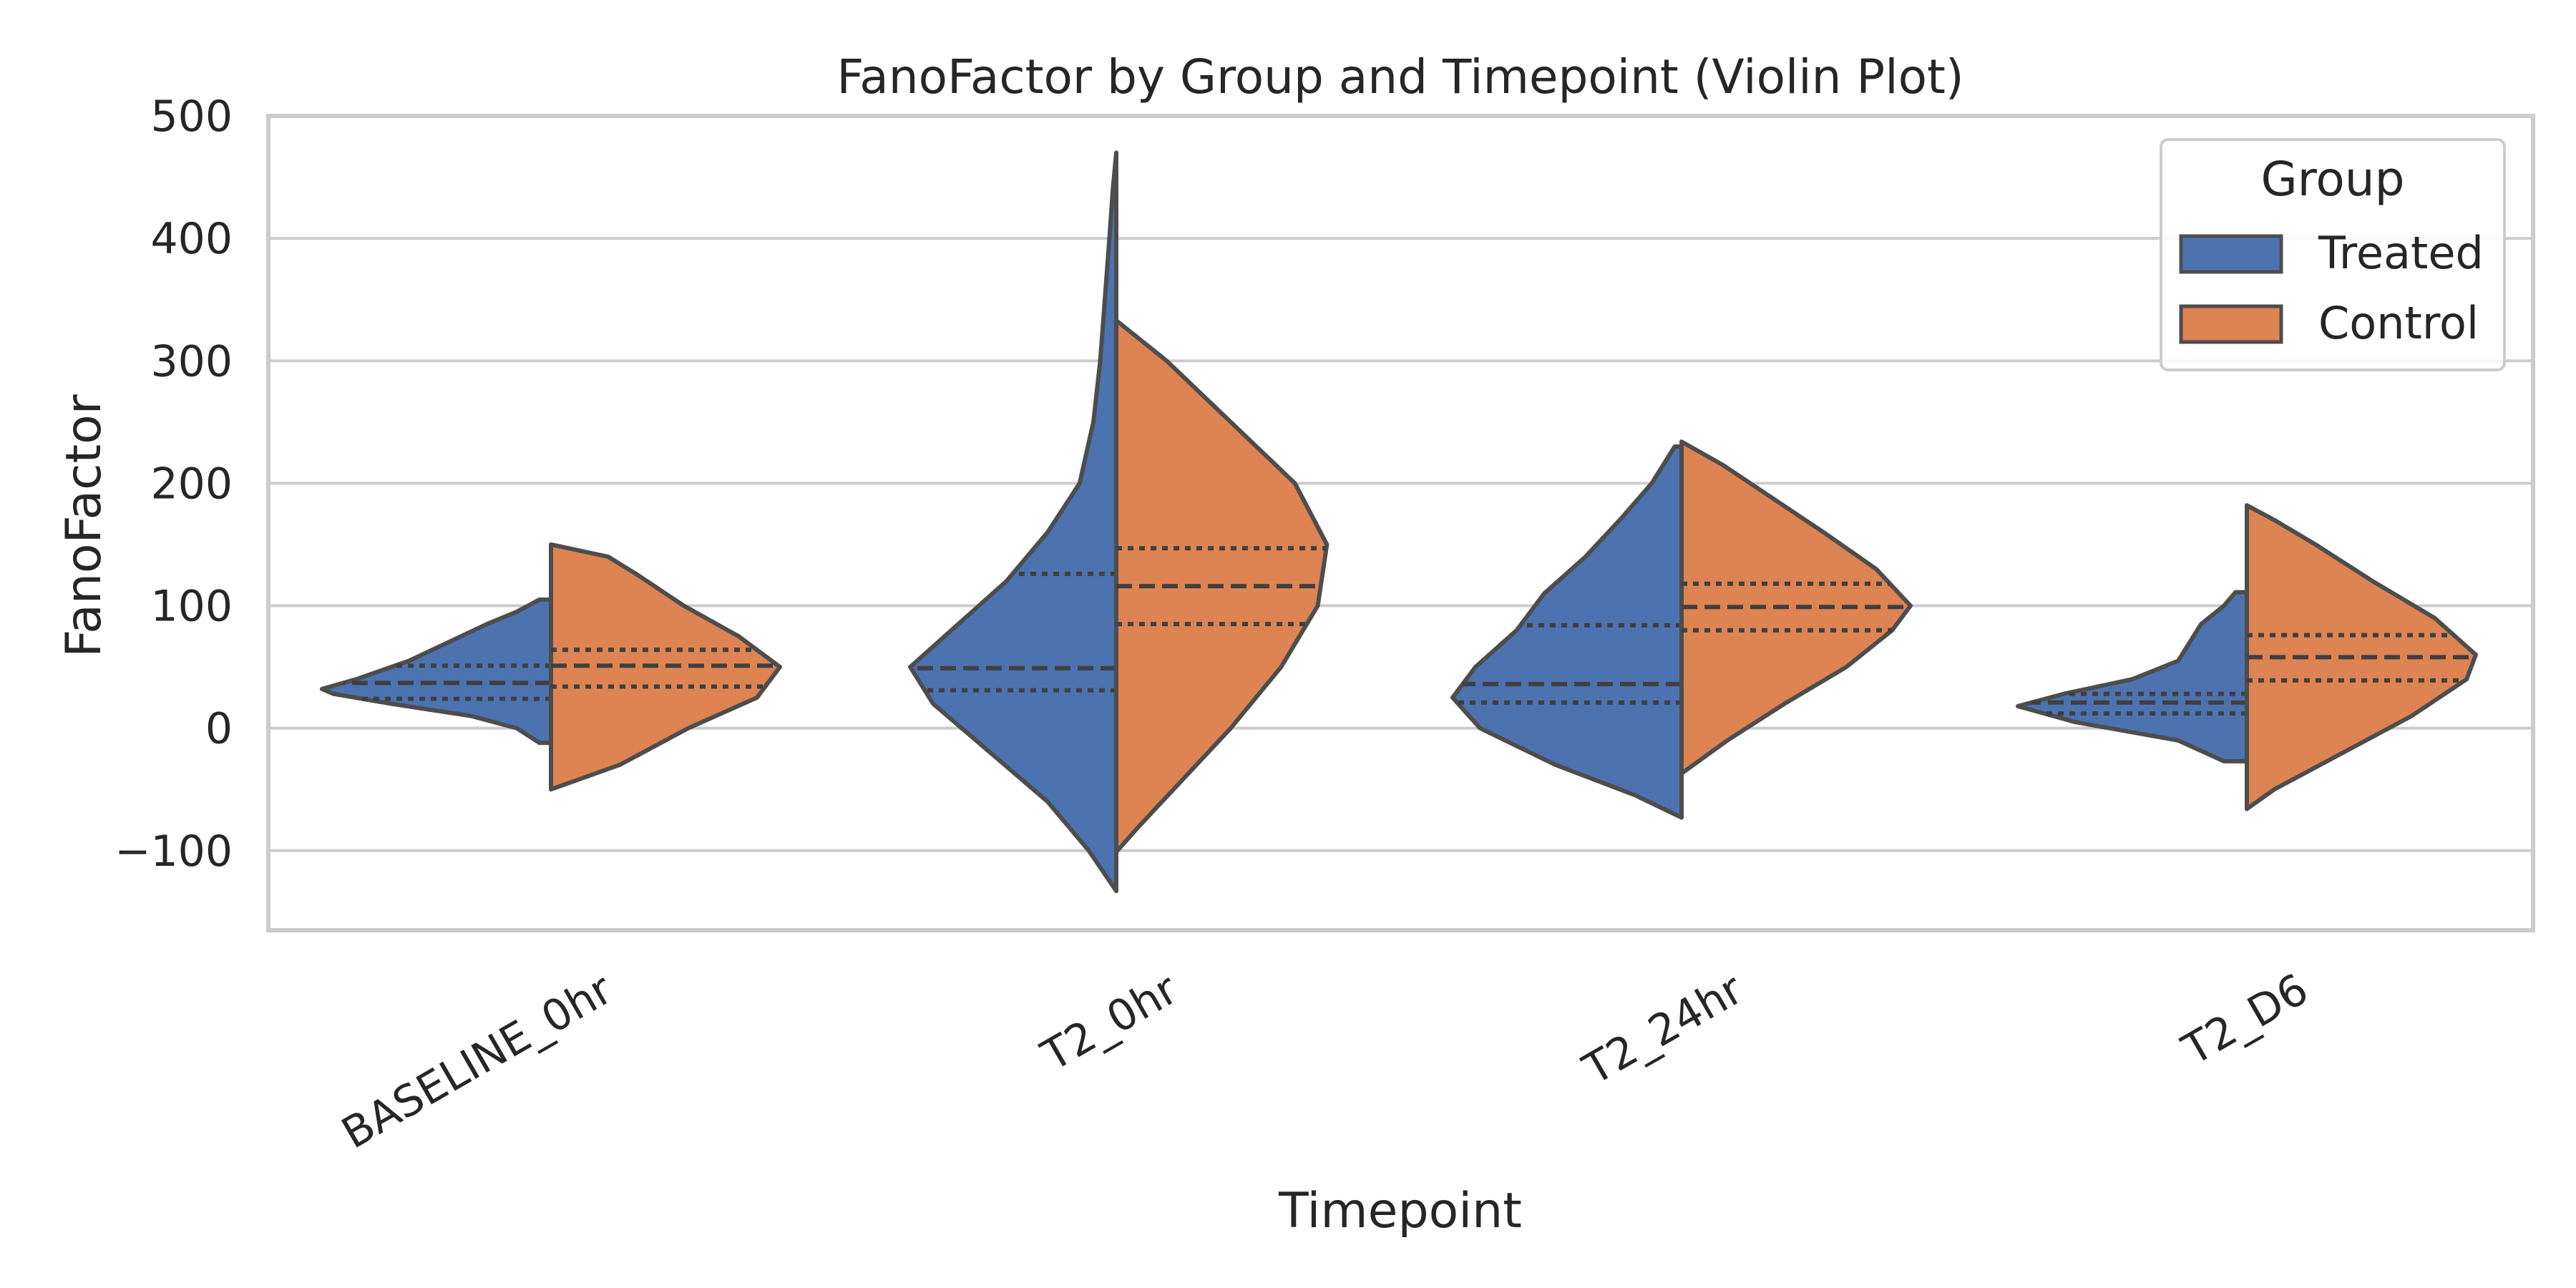  Describe the element at coordinates (2401, 253) in the screenshot. I see `legend-label-treated: Treated` at that location.